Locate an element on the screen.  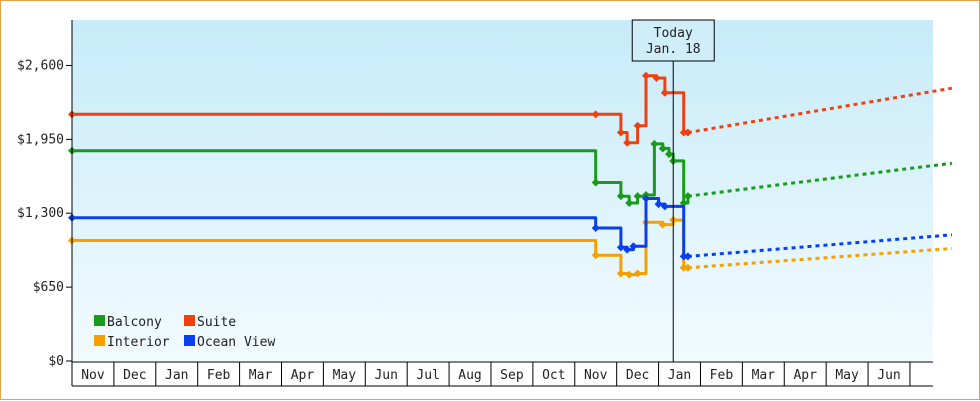
x-tick-label: Oct is located at coordinates (553, 375).